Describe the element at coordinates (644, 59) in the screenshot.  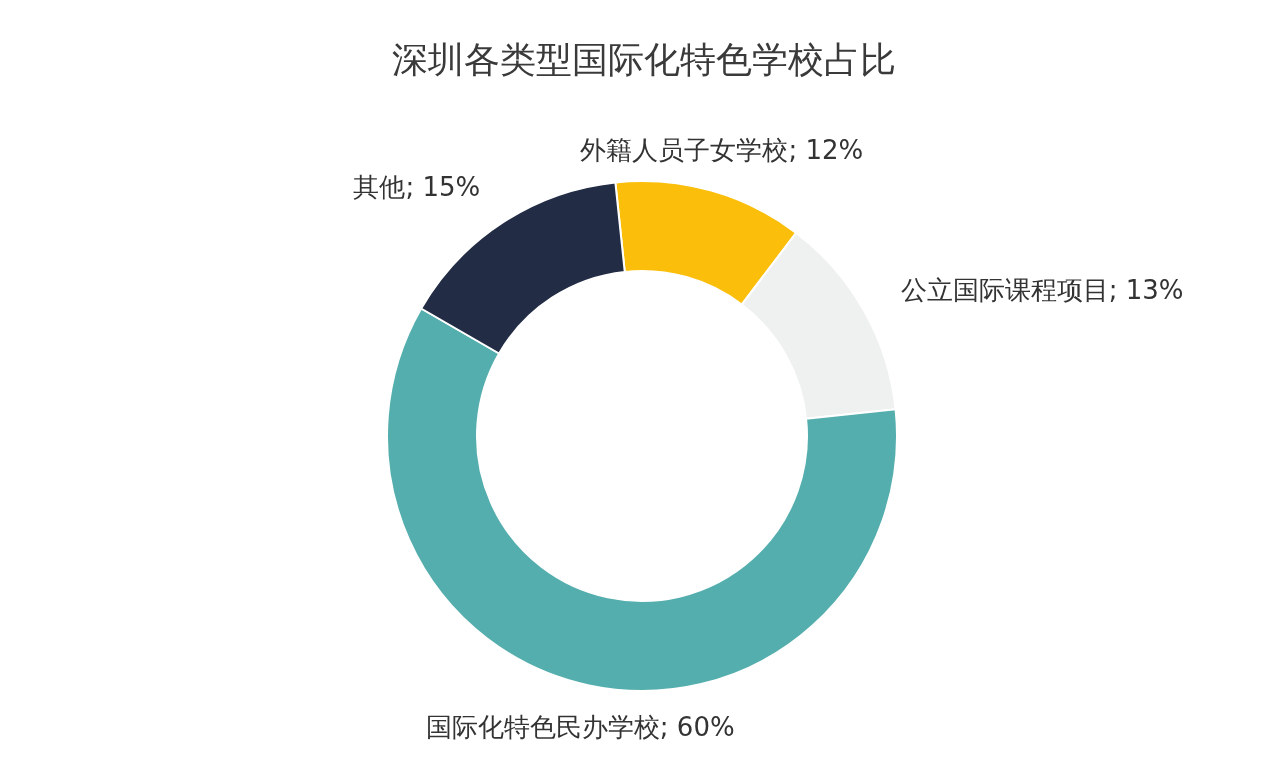
I see `chart-title: 深圳各类型国际化特色学校占比` at that location.